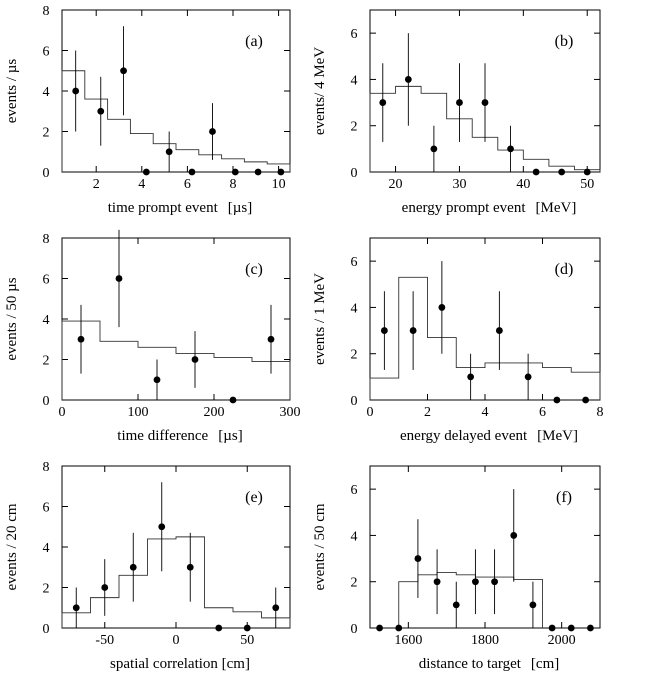 Image resolution: width=654 pixels, height=678 pixels. I want to click on y-axis-label: events / µs, so click(12, 91).